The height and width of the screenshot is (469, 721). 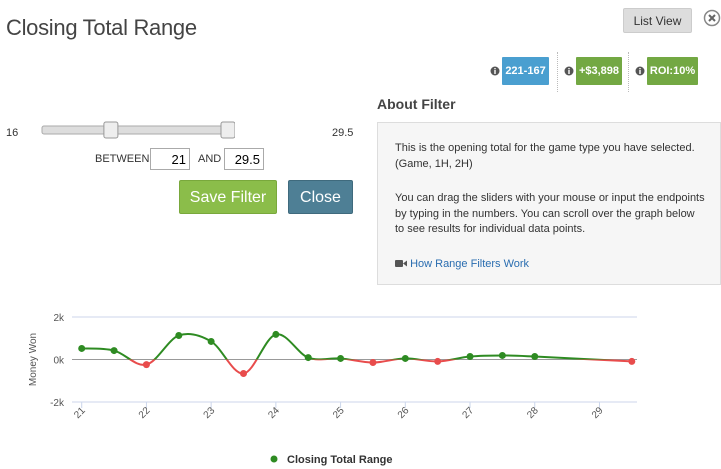 I want to click on y-tick-label: -2k, so click(x=57, y=403).